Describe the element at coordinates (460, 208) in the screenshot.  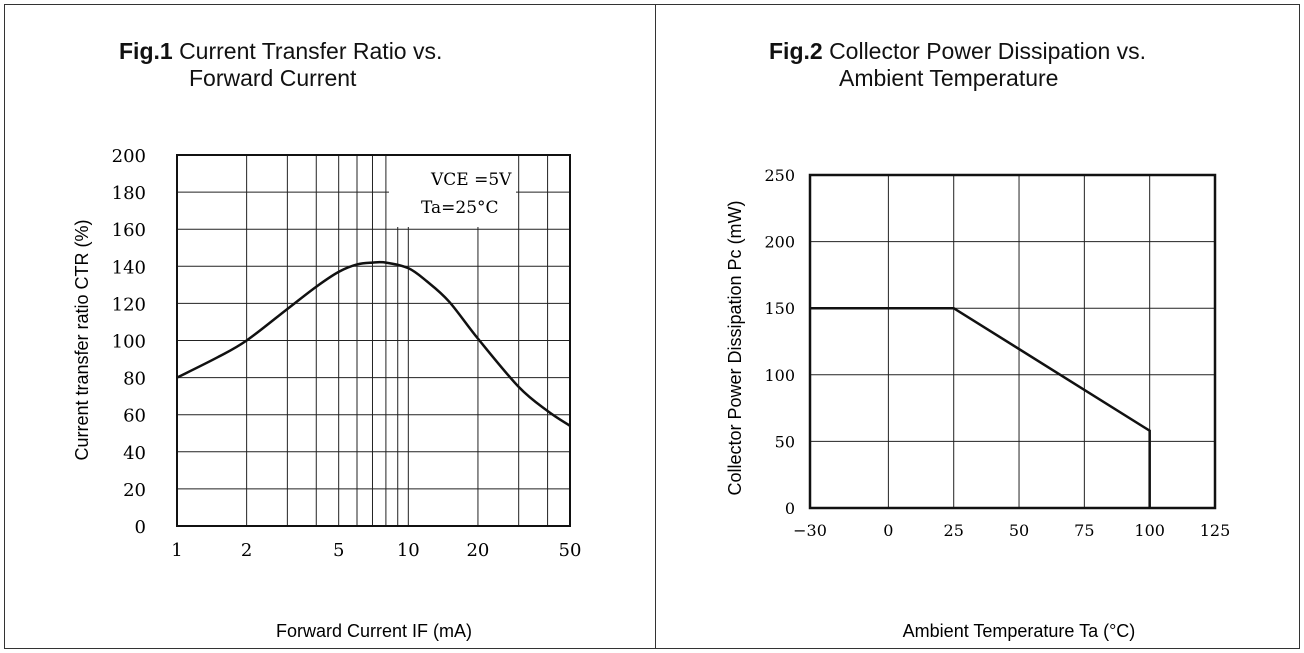
I see `chart1-annotation-ta: Ta=25°C` at that location.